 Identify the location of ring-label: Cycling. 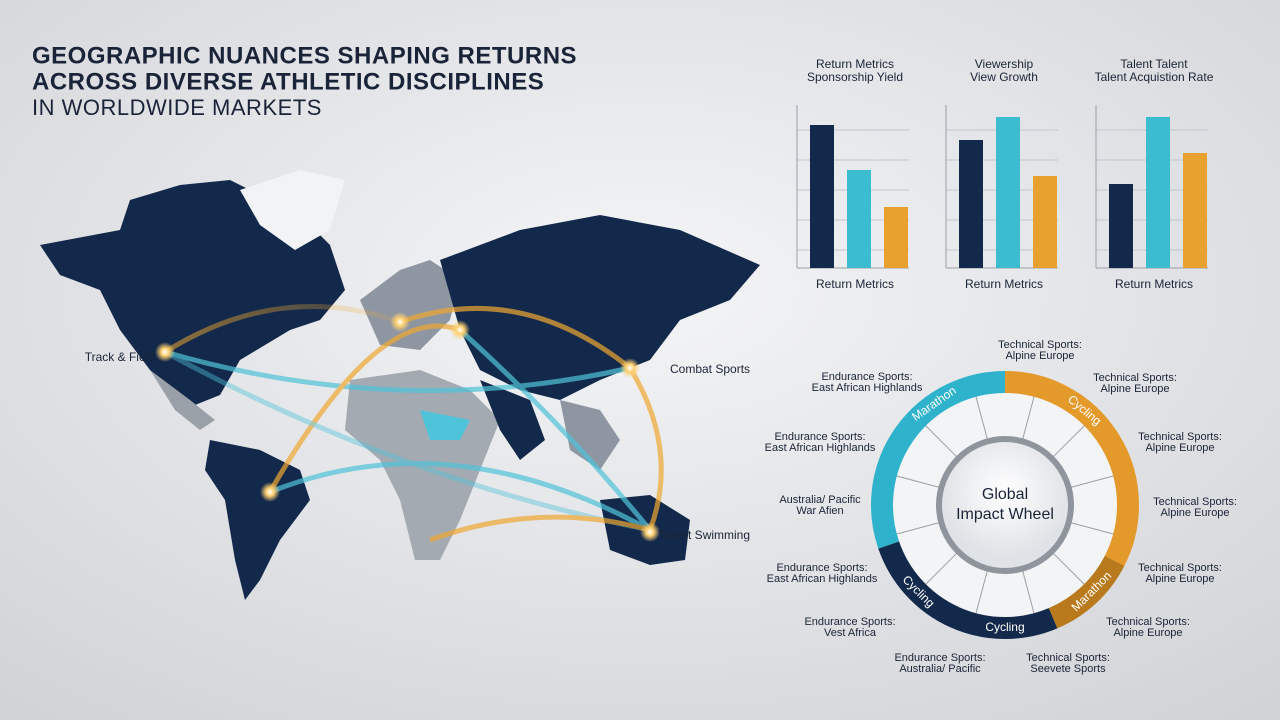
(1004, 627).